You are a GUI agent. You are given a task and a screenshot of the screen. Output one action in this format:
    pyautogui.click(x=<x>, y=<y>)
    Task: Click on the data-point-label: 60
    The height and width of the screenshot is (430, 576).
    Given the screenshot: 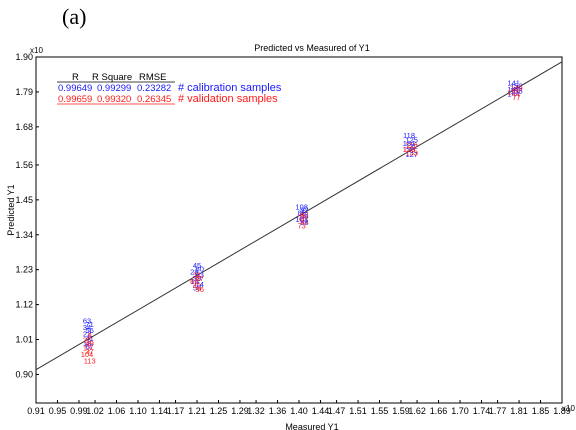 What is the action you would take?
    pyautogui.click(x=200, y=268)
    